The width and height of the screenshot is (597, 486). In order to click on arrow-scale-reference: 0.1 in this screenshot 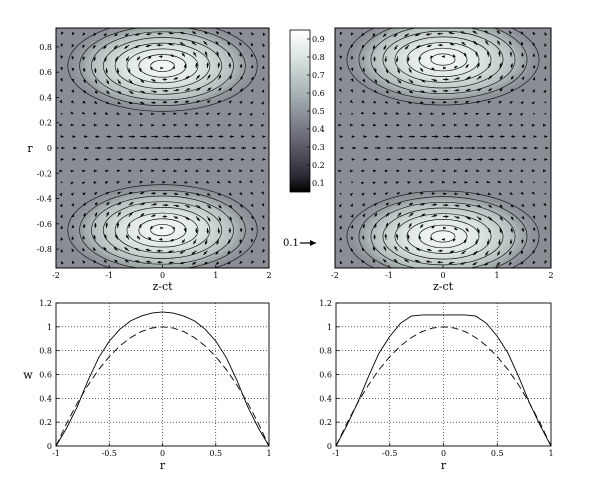, I will do `click(299, 243)`.